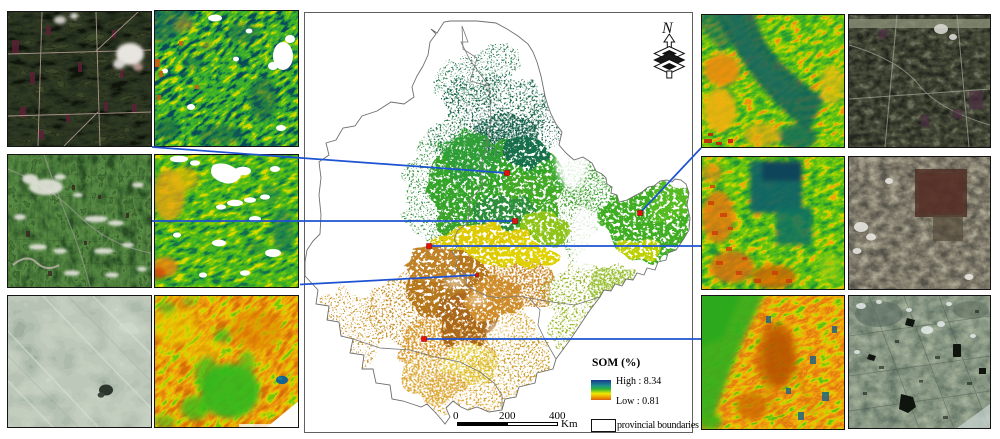 The width and height of the screenshot is (1000, 439). I want to click on svg-text: N, so click(667, 28).